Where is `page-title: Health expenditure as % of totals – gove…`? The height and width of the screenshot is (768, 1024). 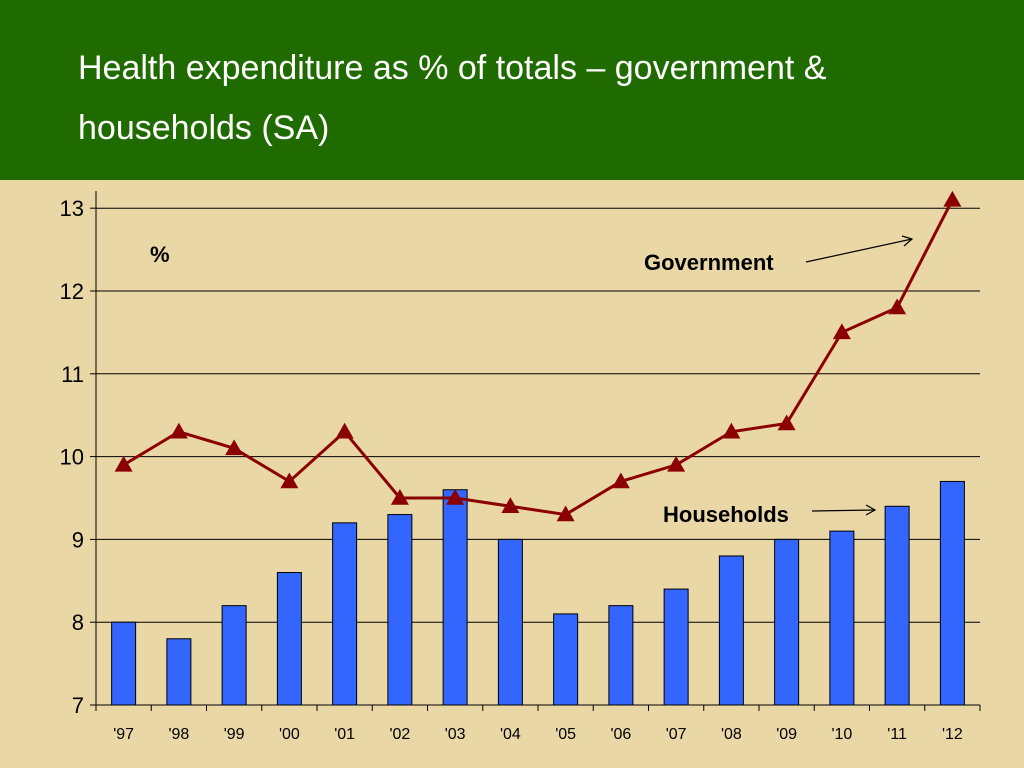
page-title: Health expenditure as % of totals – gove… is located at coordinates (452, 98).